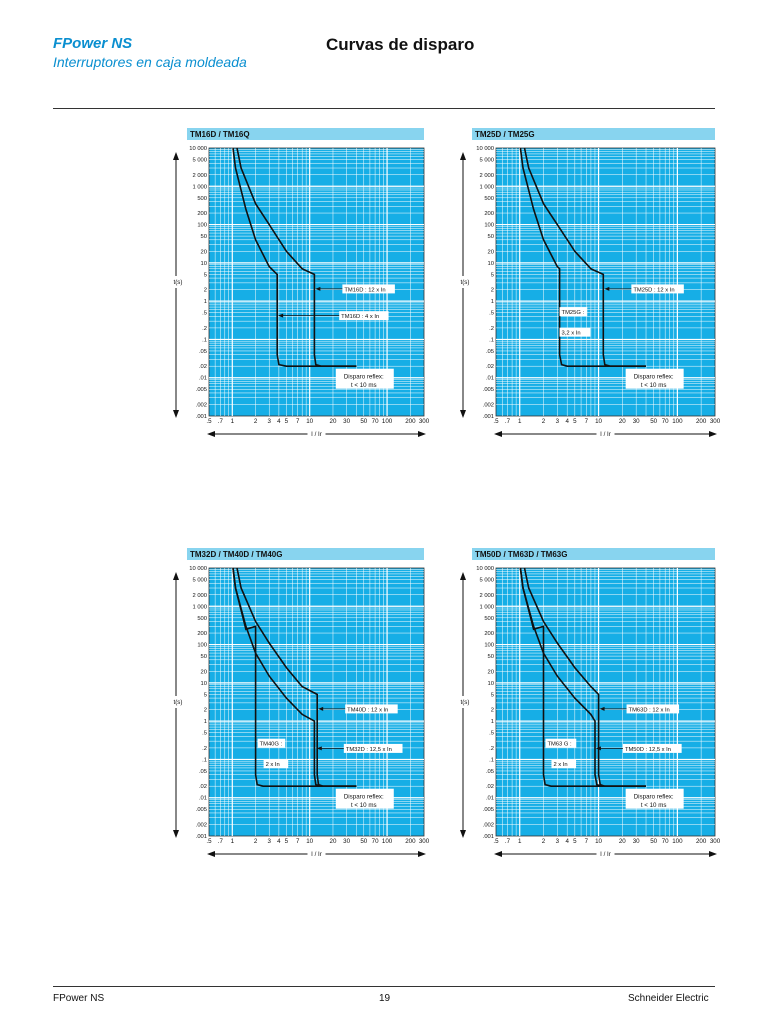 This screenshot has height=1024, width=768. Describe the element at coordinates (364, 385) in the screenshot. I see `reflex-note-text: t < 10 ms` at that location.